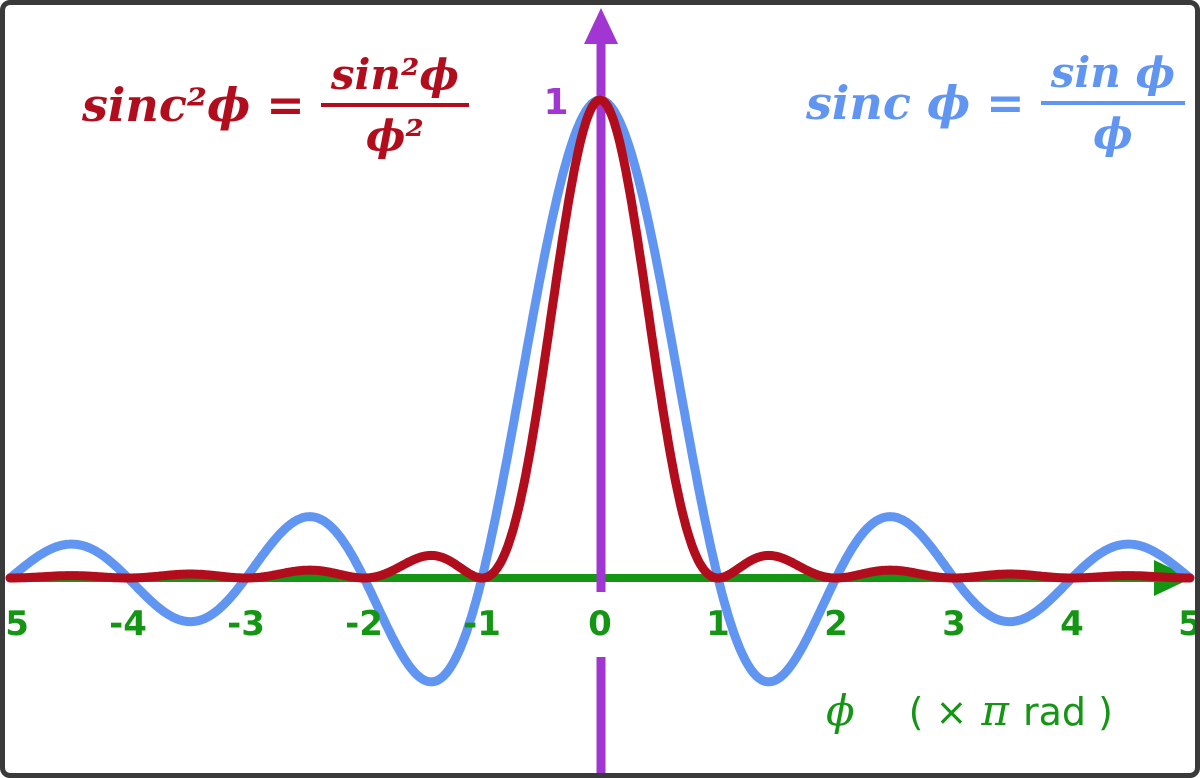 The height and width of the screenshot is (778, 1200). I want to click on bracket-times: ( ×, so click(938, 712).